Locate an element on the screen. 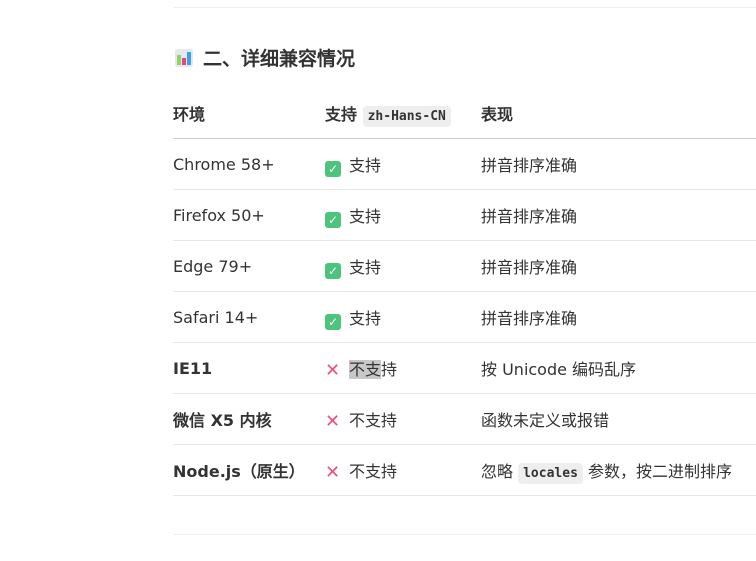 Image resolution: width=756 pixels, height=561 pixels. table-row: 微信 X5 内核 ✕ 不支持 函数未定义或报错 is located at coordinates (464, 419).